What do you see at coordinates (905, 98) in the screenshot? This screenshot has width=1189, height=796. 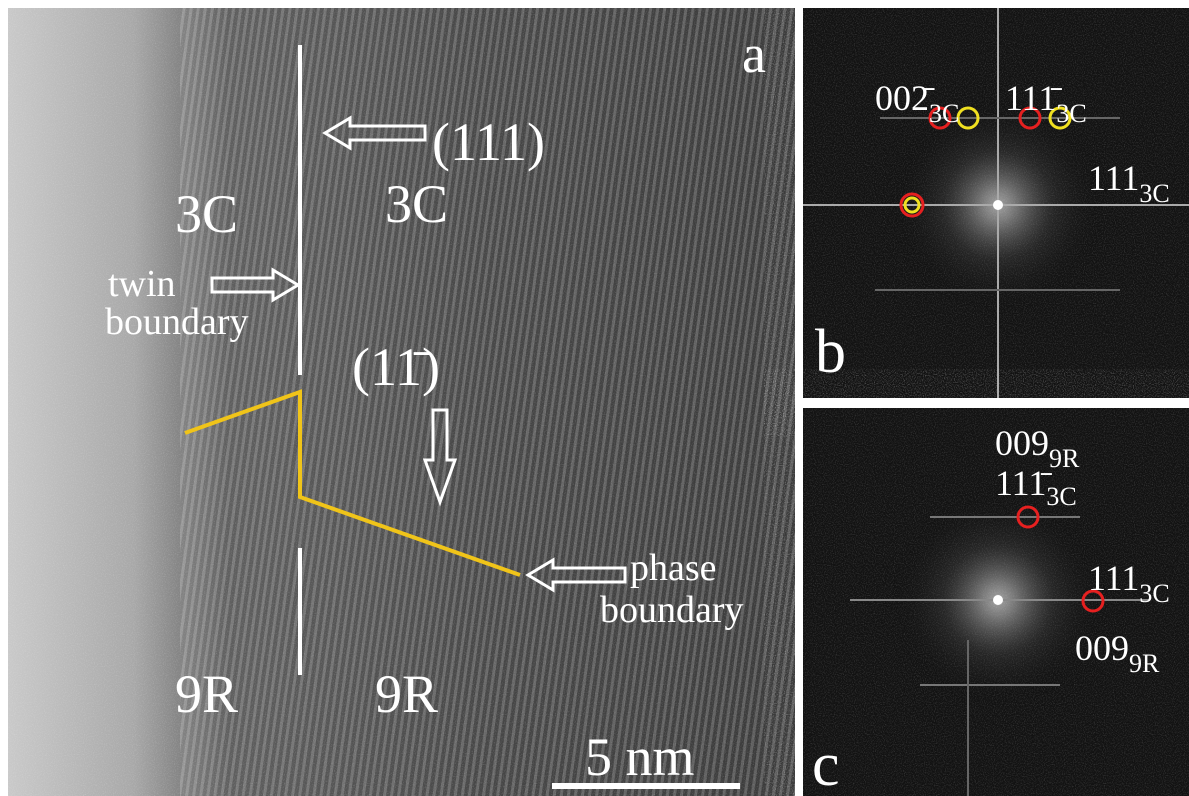 I see `index: 002̄` at bounding box center [905, 98].